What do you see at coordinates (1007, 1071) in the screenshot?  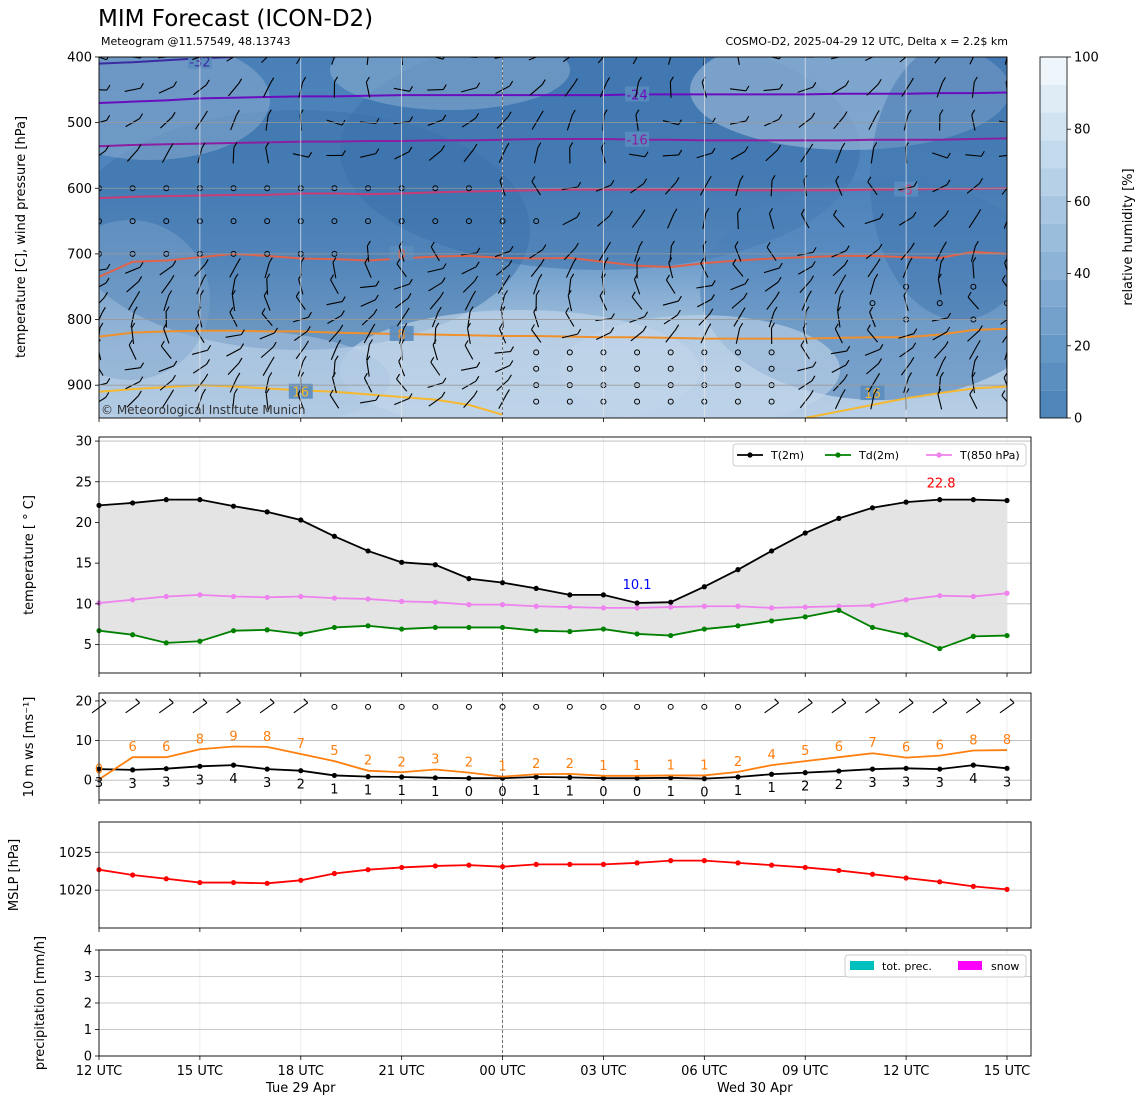 I see `x-tick-label: 15 UTC` at bounding box center [1007, 1071].